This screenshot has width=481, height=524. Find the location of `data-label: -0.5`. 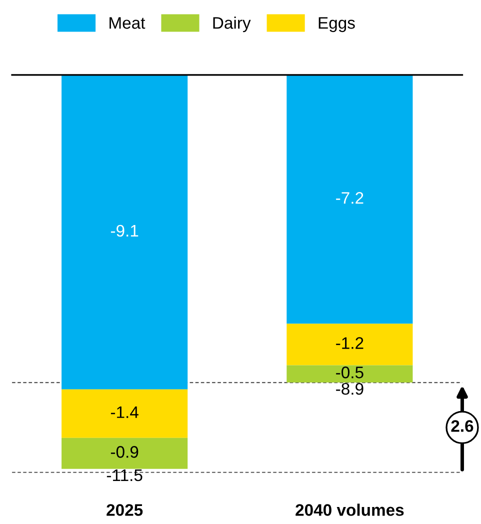

data-label: -0.5 is located at coordinates (350, 372).